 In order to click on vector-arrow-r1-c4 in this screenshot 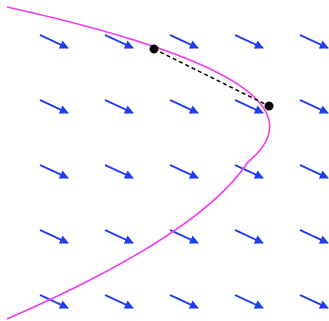, I will do `click(249, 41)`.